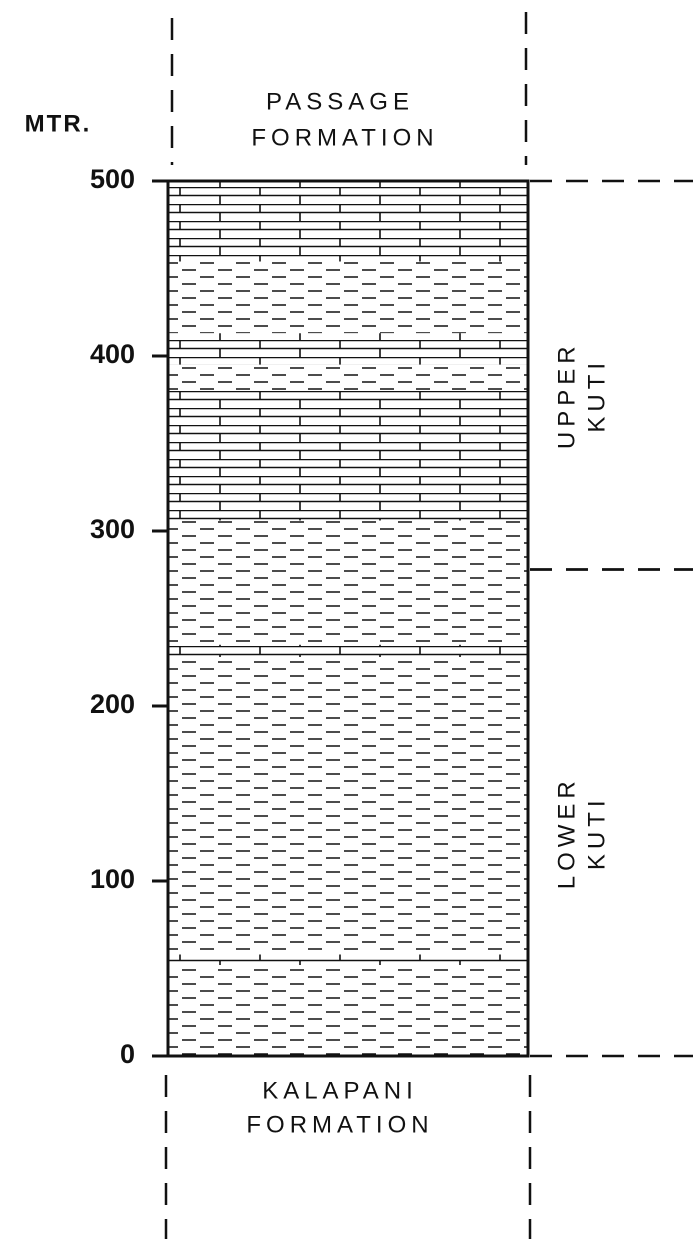  What do you see at coordinates (112, 704) in the screenshot?
I see `tick-label: 200` at bounding box center [112, 704].